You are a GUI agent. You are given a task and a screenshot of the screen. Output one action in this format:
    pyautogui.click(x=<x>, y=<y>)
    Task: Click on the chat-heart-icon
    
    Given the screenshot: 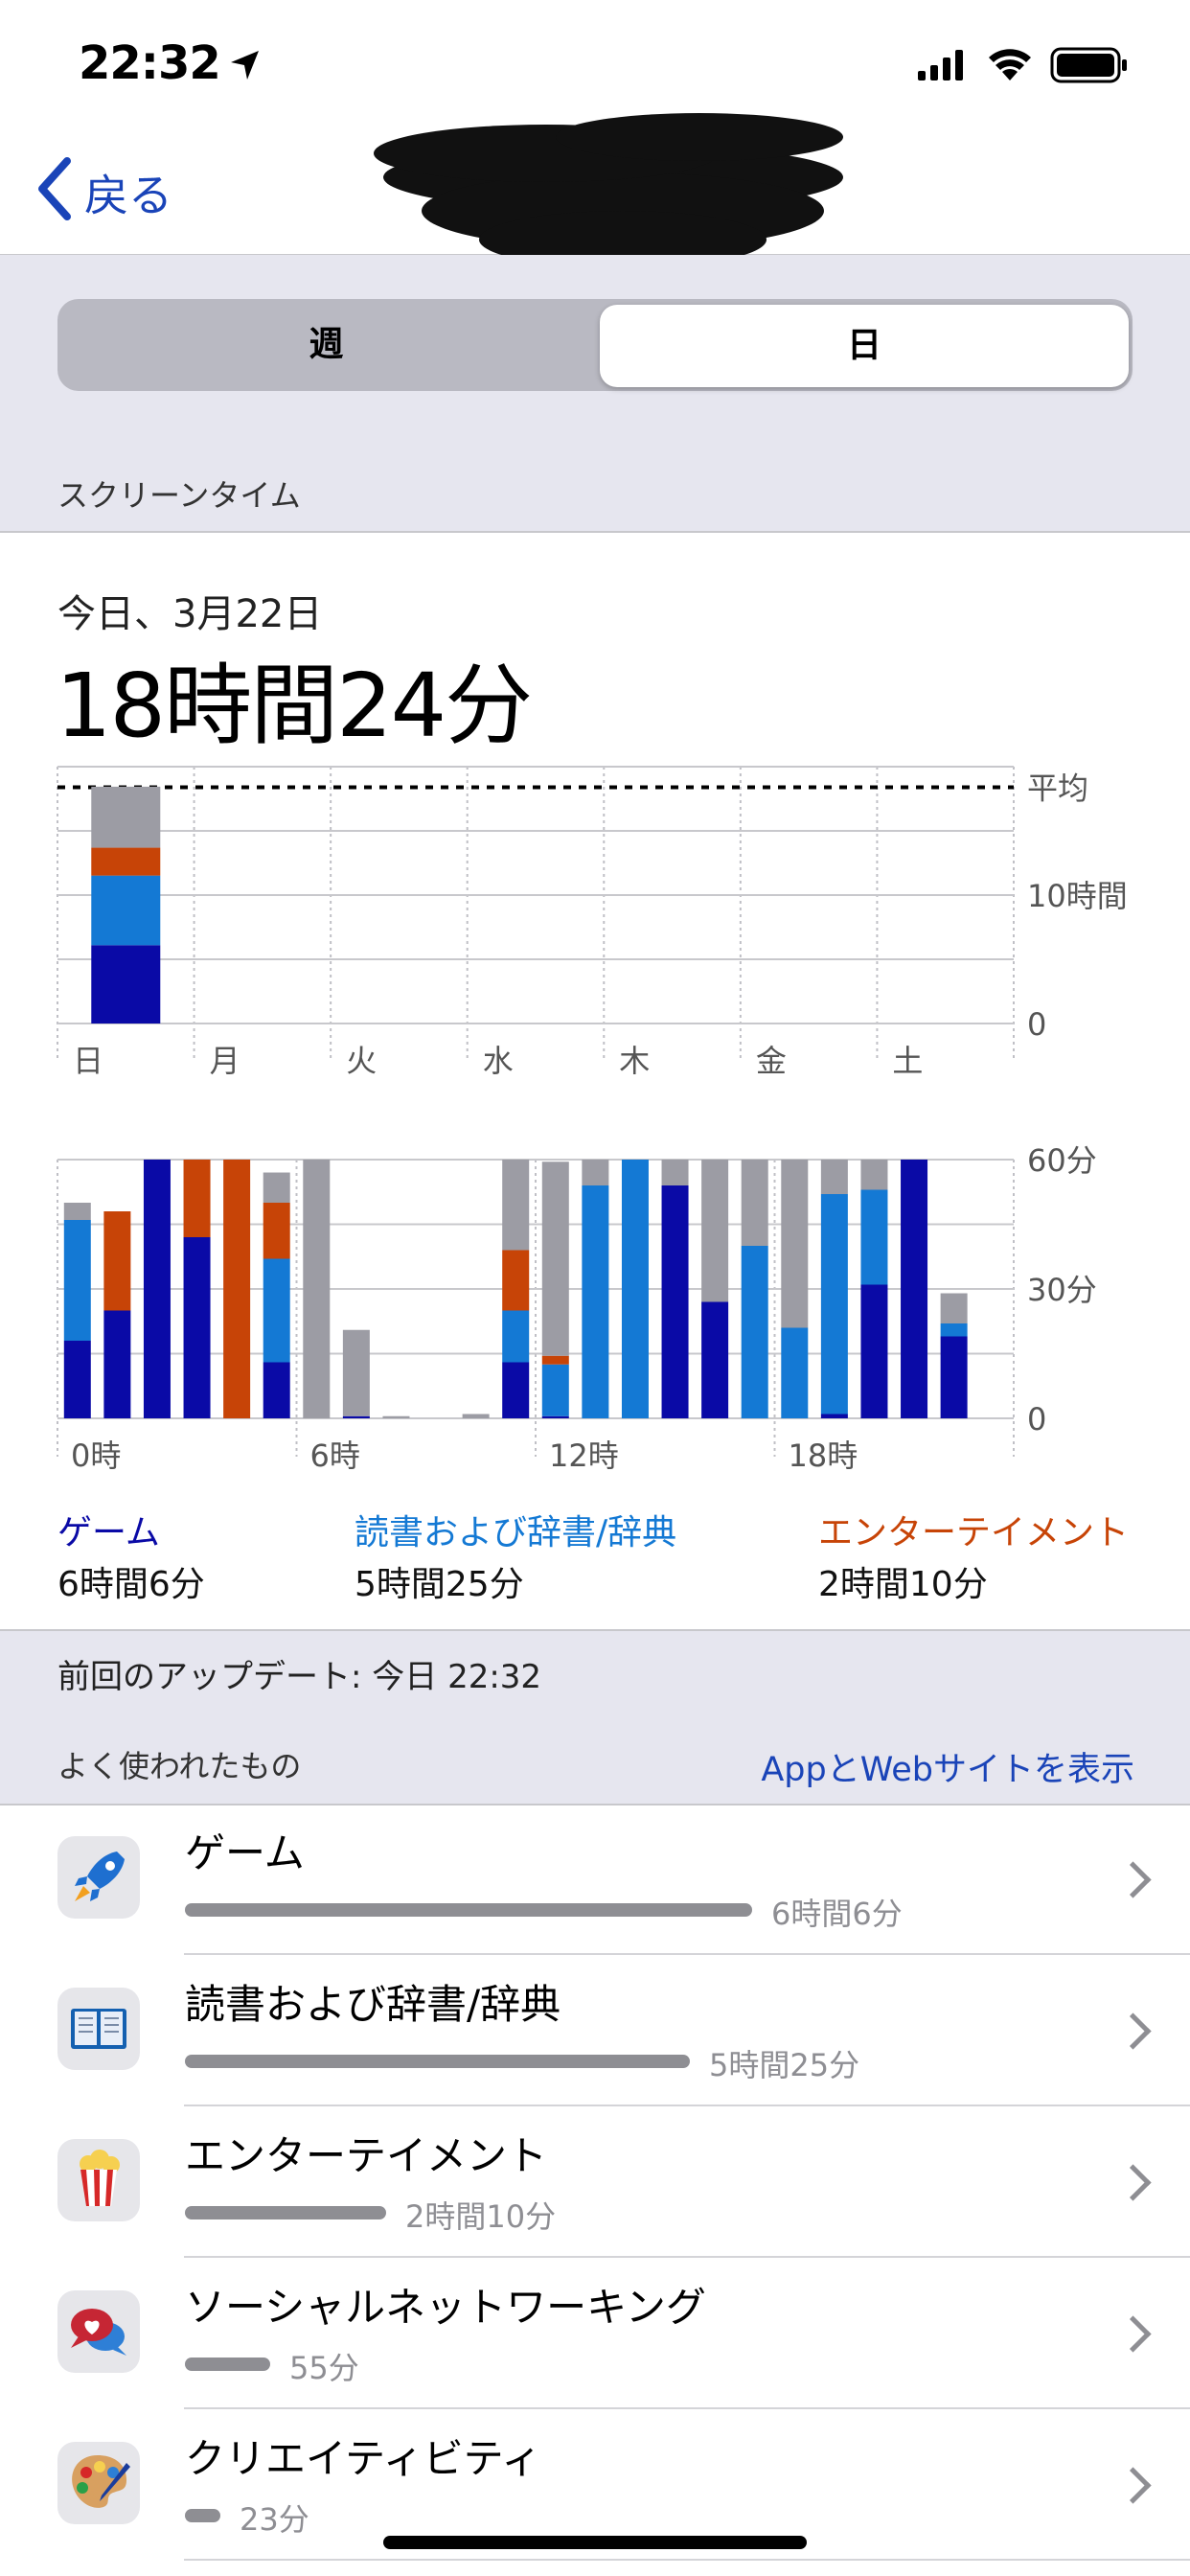 What is the action you would take?
    pyautogui.click(x=99, y=2331)
    